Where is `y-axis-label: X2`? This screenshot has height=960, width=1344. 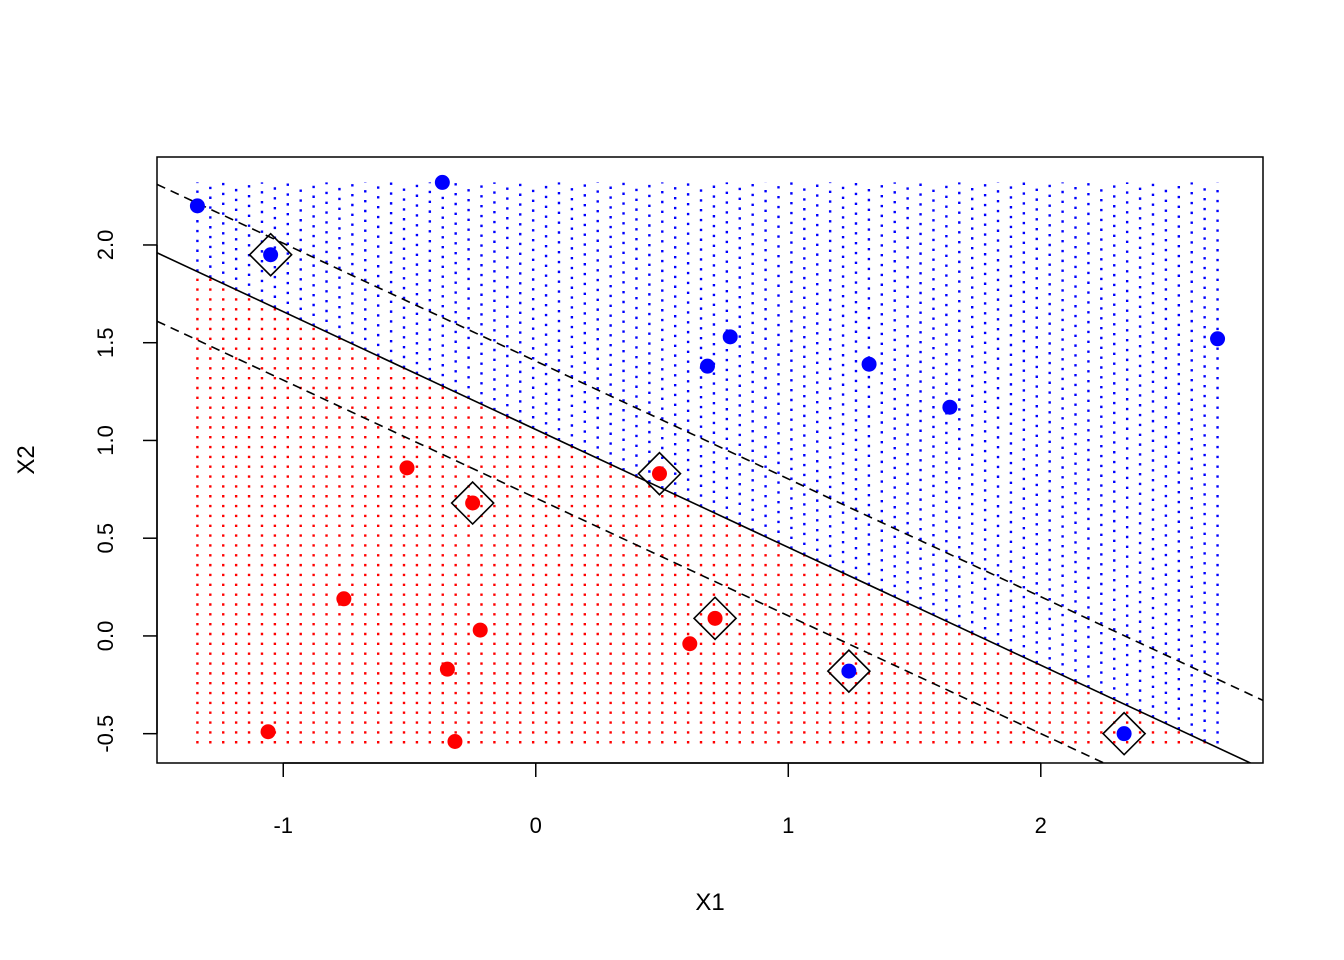
y-axis-label: X2 is located at coordinates (26, 459).